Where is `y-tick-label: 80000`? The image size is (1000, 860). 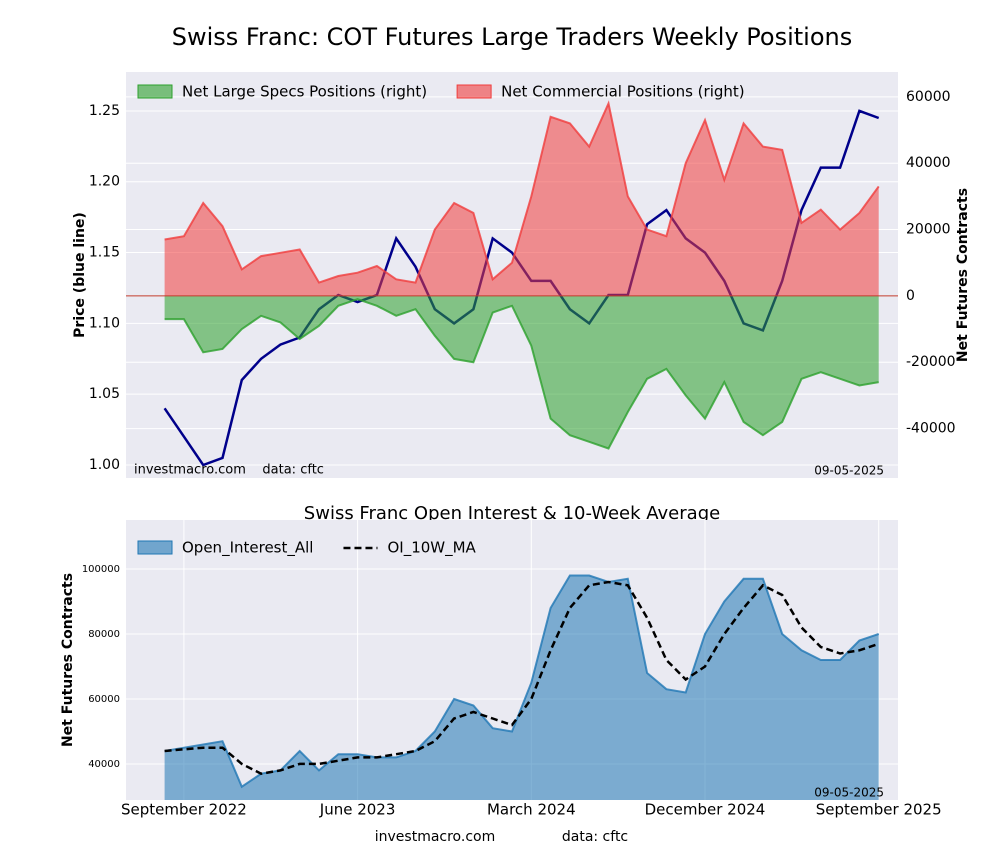 y-tick-label: 80000 is located at coordinates (104, 634).